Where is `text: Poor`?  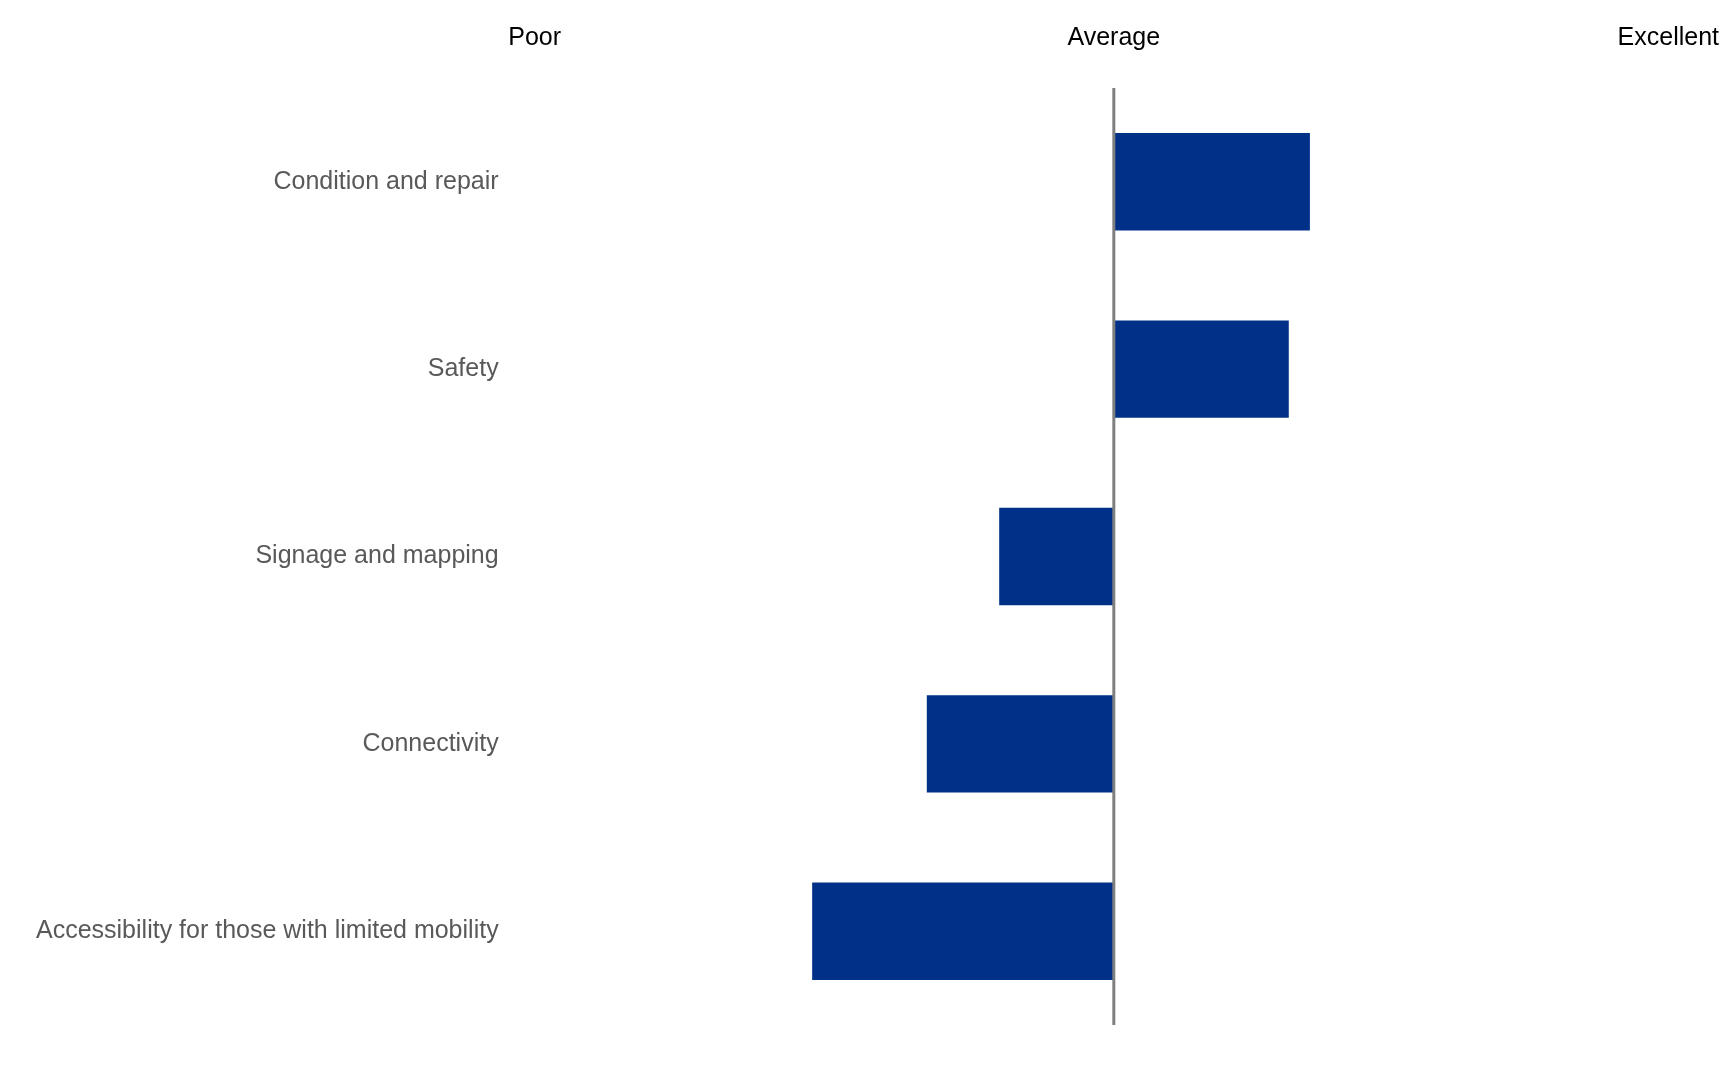 text: Poor is located at coordinates (535, 35).